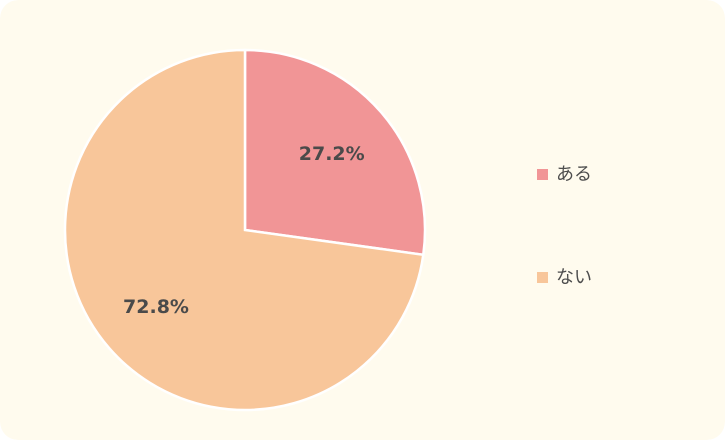 This screenshot has width=725, height=440. What do you see at coordinates (156, 307) in the screenshot?
I see `slice-label-1: 72.8%` at bounding box center [156, 307].